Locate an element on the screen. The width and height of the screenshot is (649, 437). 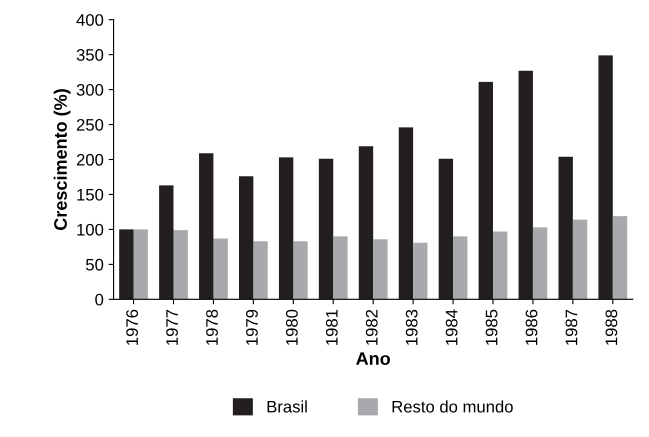
x-tick-label: 1983 is located at coordinates (412, 327).